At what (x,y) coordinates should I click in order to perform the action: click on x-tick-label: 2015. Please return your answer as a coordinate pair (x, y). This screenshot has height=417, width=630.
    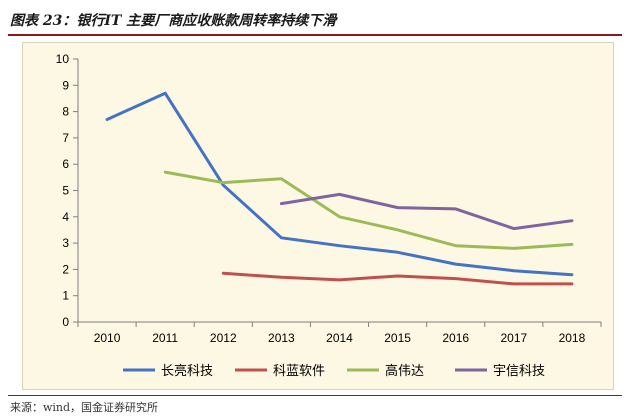
    Looking at the image, I should click on (397, 338).